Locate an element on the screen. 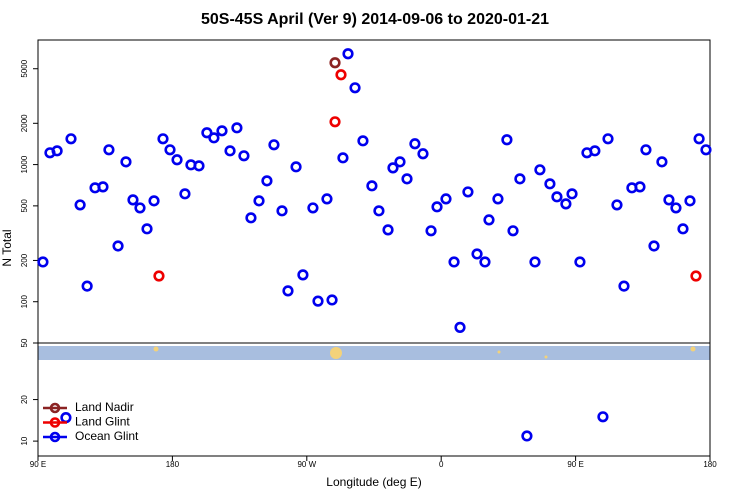  y-tick-label: 1000 is located at coordinates (24, 164).